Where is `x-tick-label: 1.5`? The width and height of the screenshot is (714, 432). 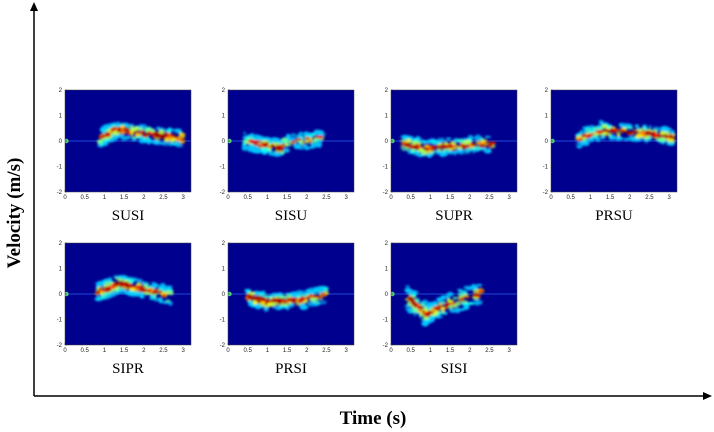 x-tick-label: 1.5 is located at coordinates (450, 198).